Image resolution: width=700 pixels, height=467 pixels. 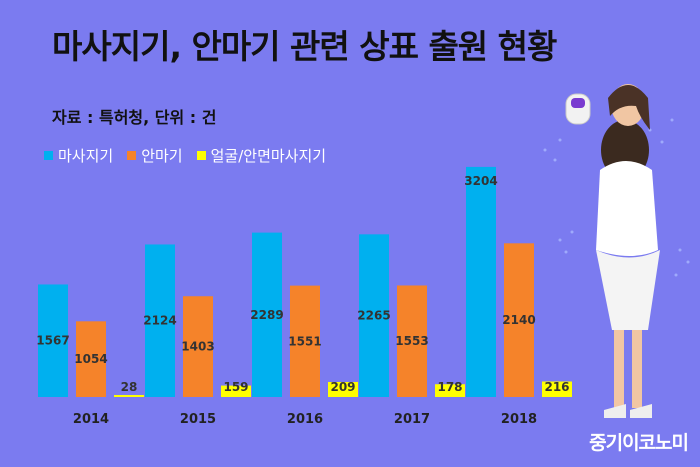 What do you see at coordinates (639, 443) in the screenshot?
I see `brand-logo: 중기이코노미` at bounding box center [639, 443].